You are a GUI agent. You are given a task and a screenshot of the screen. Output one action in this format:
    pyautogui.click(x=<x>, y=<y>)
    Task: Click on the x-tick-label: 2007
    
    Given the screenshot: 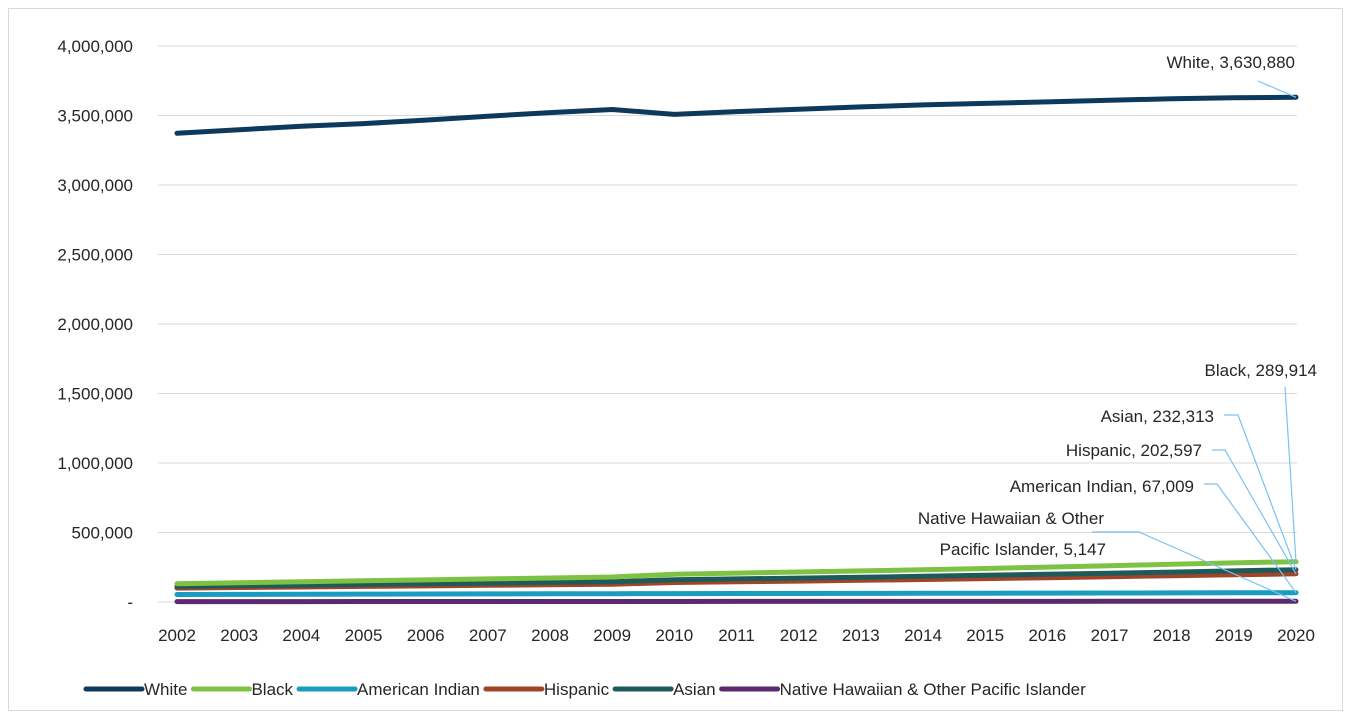 What is the action you would take?
    pyautogui.click(x=488, y=635)
    